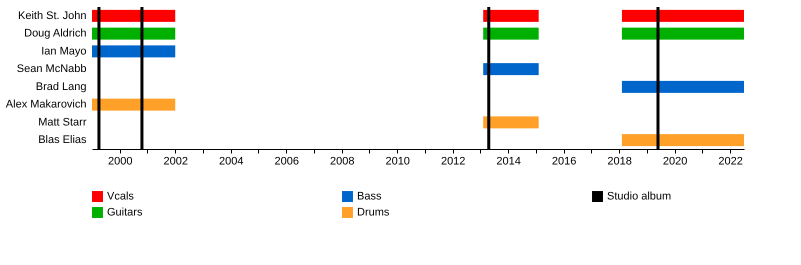  What do you see at coordinates (120, 196) in the screenshot?
I see `legend-label: Vcals` at bounding box center [120, 196].